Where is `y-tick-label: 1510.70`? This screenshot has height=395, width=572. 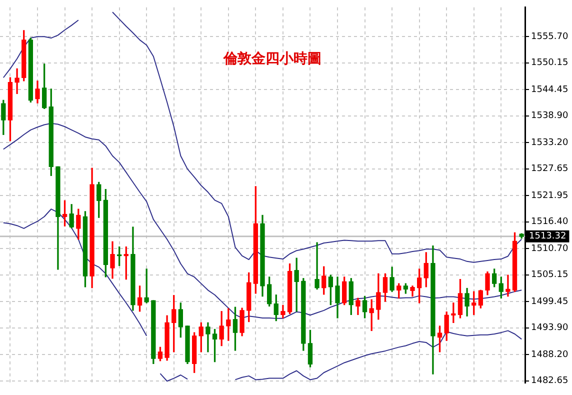 y-tick-label: 1510.70 is located at coordinates (549, 249).